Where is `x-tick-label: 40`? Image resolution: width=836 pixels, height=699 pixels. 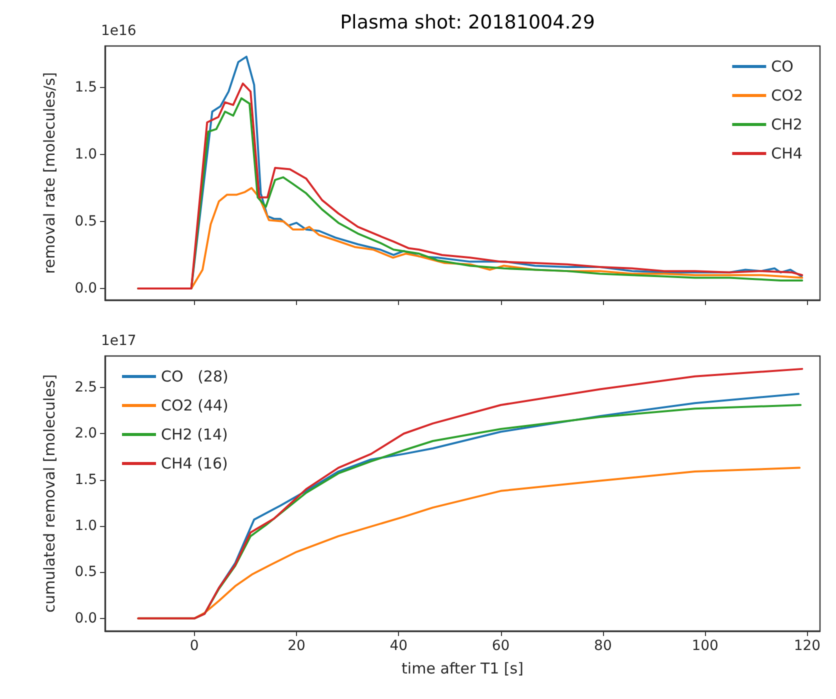 x-tick-label: 40 is located at coordinates (399, 646).